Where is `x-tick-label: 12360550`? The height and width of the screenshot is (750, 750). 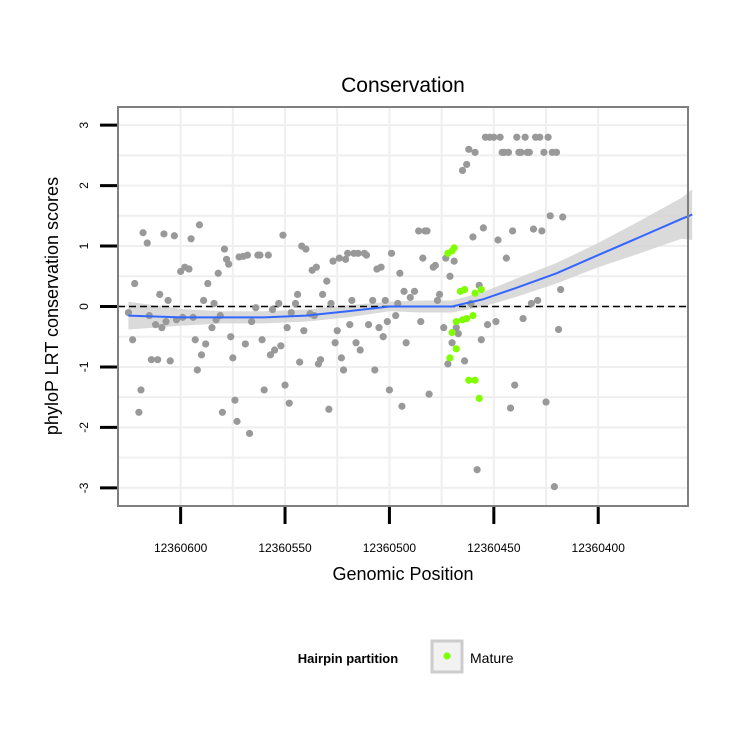 x-tick-label: 12360550 is located at coordinates (285, 548).